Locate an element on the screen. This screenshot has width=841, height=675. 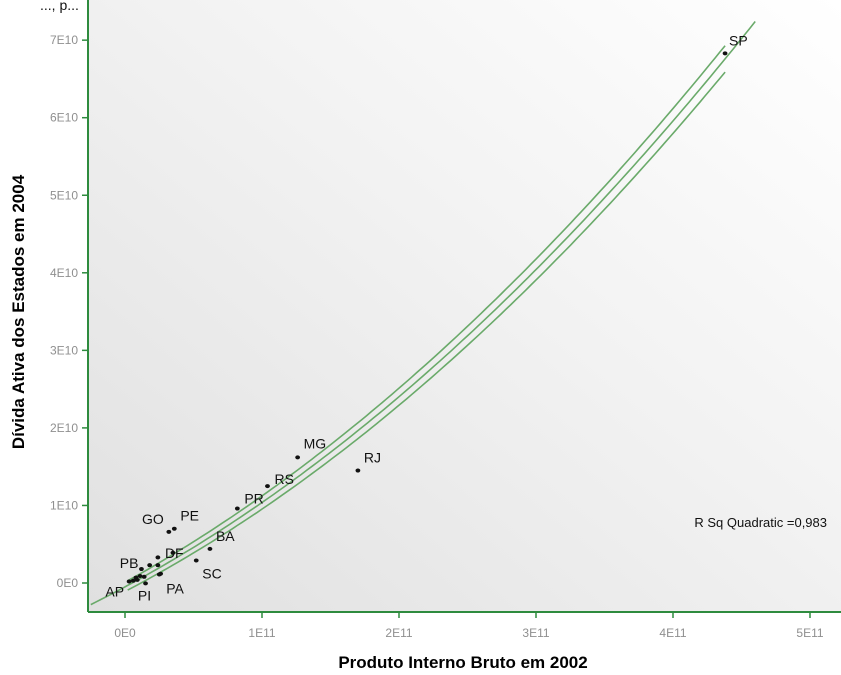
x-axis-ticks: 0E0 1E11 2E11 3E11 4E11 5E11 is located at coordinates (469, 626).